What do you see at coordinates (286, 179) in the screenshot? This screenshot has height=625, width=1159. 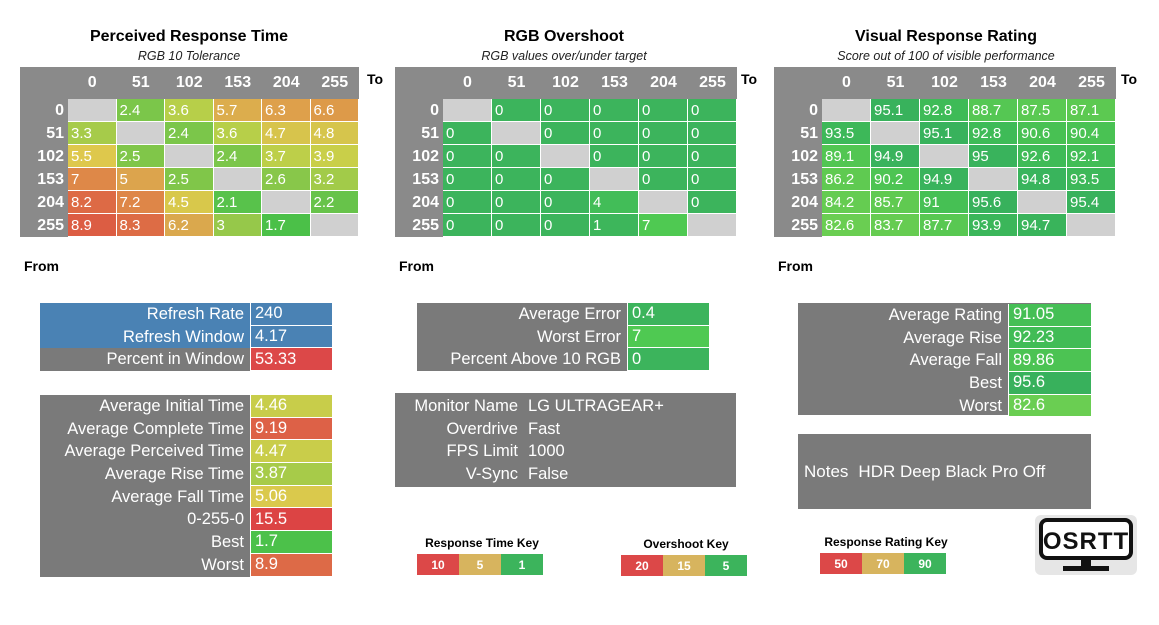 I see `matrix-cell: 2.6` at bounding box center [286, 179].